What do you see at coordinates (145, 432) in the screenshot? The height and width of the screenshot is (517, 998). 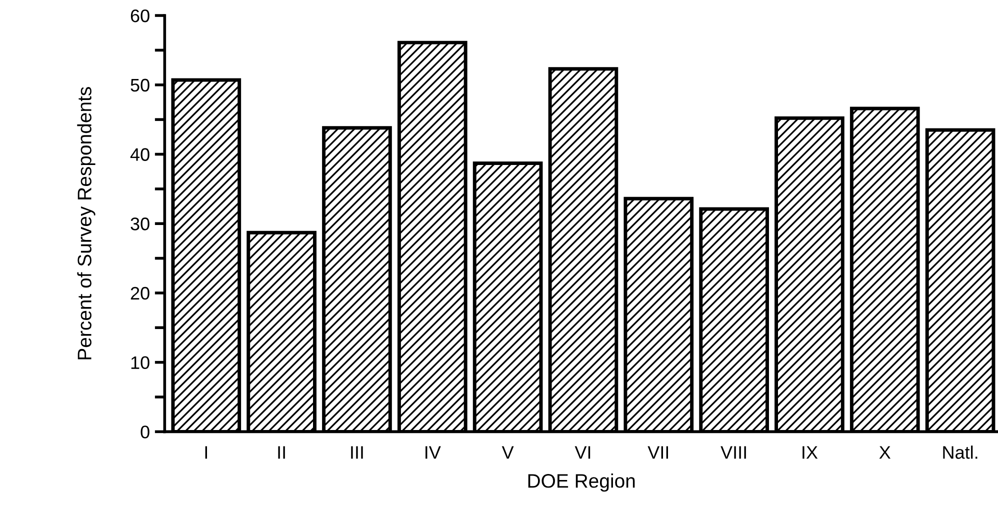 I see `y-tick-label: 0` at bounding box center [145, 432].